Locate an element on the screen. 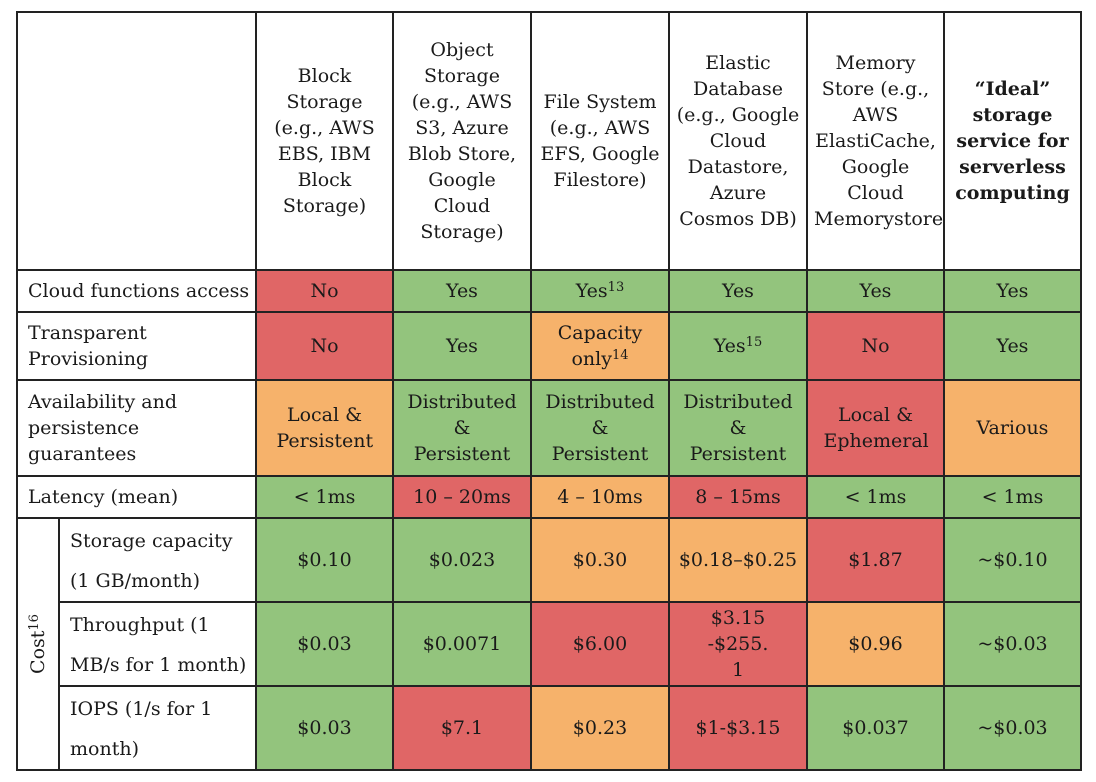  cell-avail-object-text: Distributed & Persistent is located at coordinates (462, 428).